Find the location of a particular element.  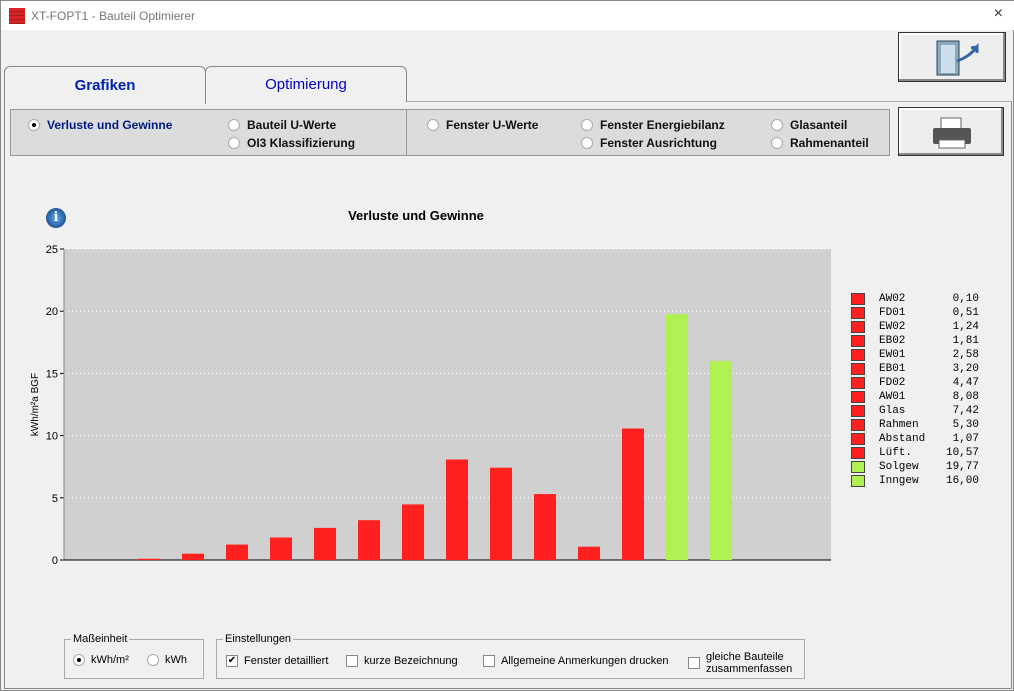

bar-Solgew is located at coordinates (677, 437).